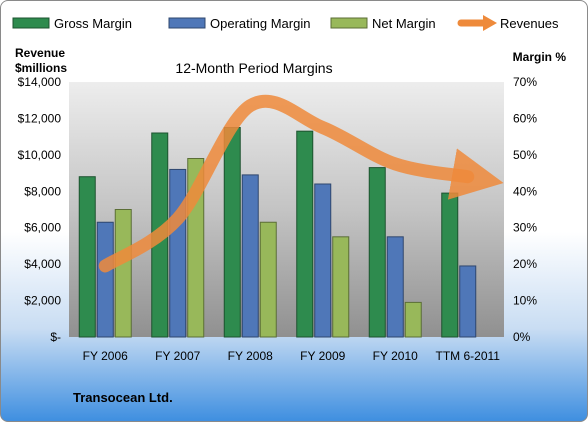  I want to click on right-tick-label: 60%, so click(525, 118).